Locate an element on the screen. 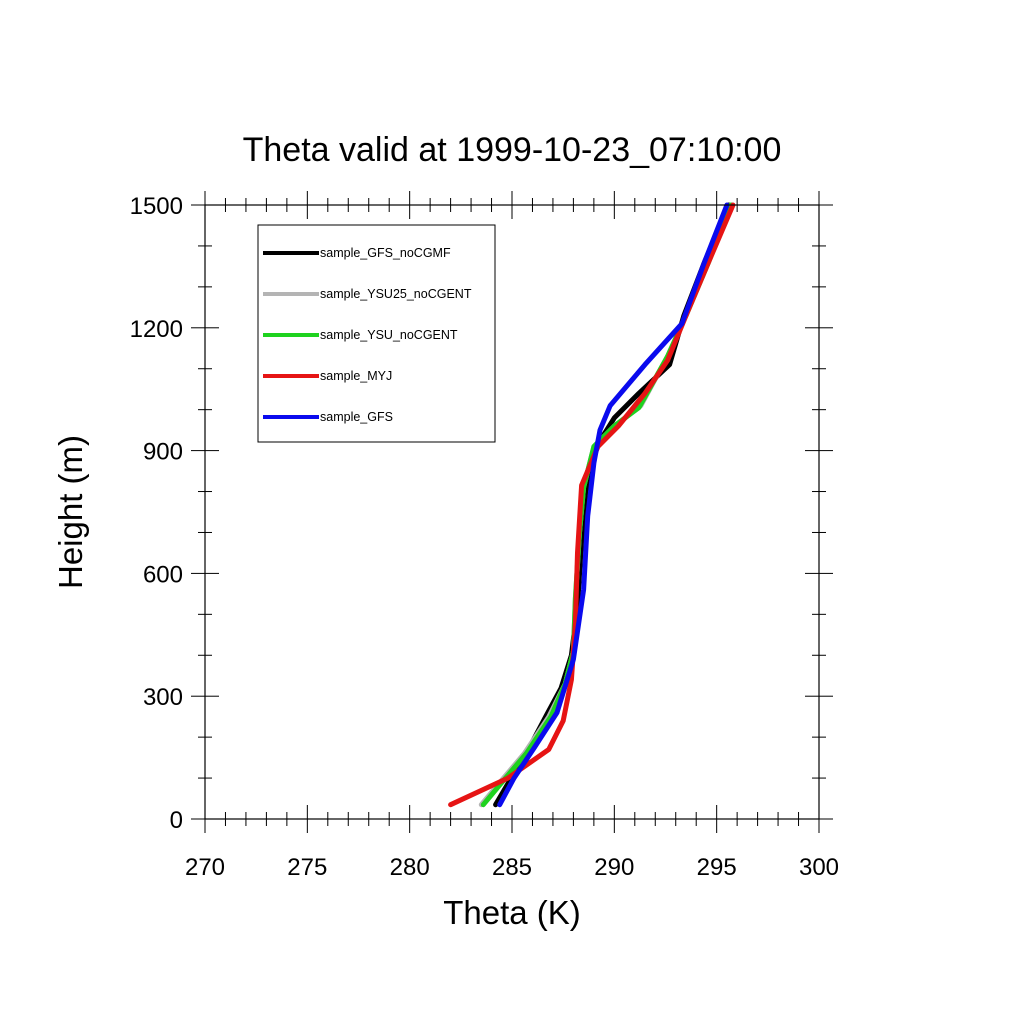 The width and height of the screenshot is (1024, 1024). x-axis-label: Theta (K) is located at coordinates (512, 912).